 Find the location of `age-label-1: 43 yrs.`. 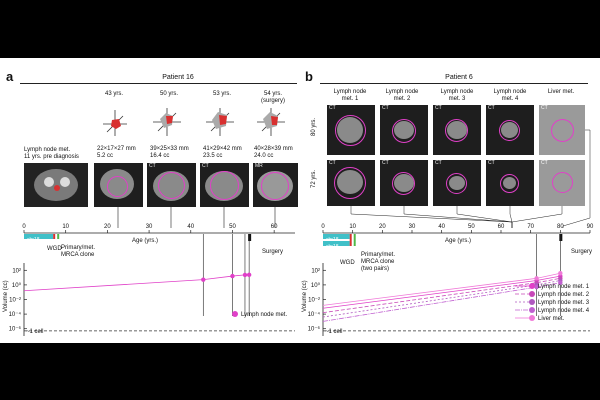

age-label-1: 43 yrs. is located at coordinates (114, 94).